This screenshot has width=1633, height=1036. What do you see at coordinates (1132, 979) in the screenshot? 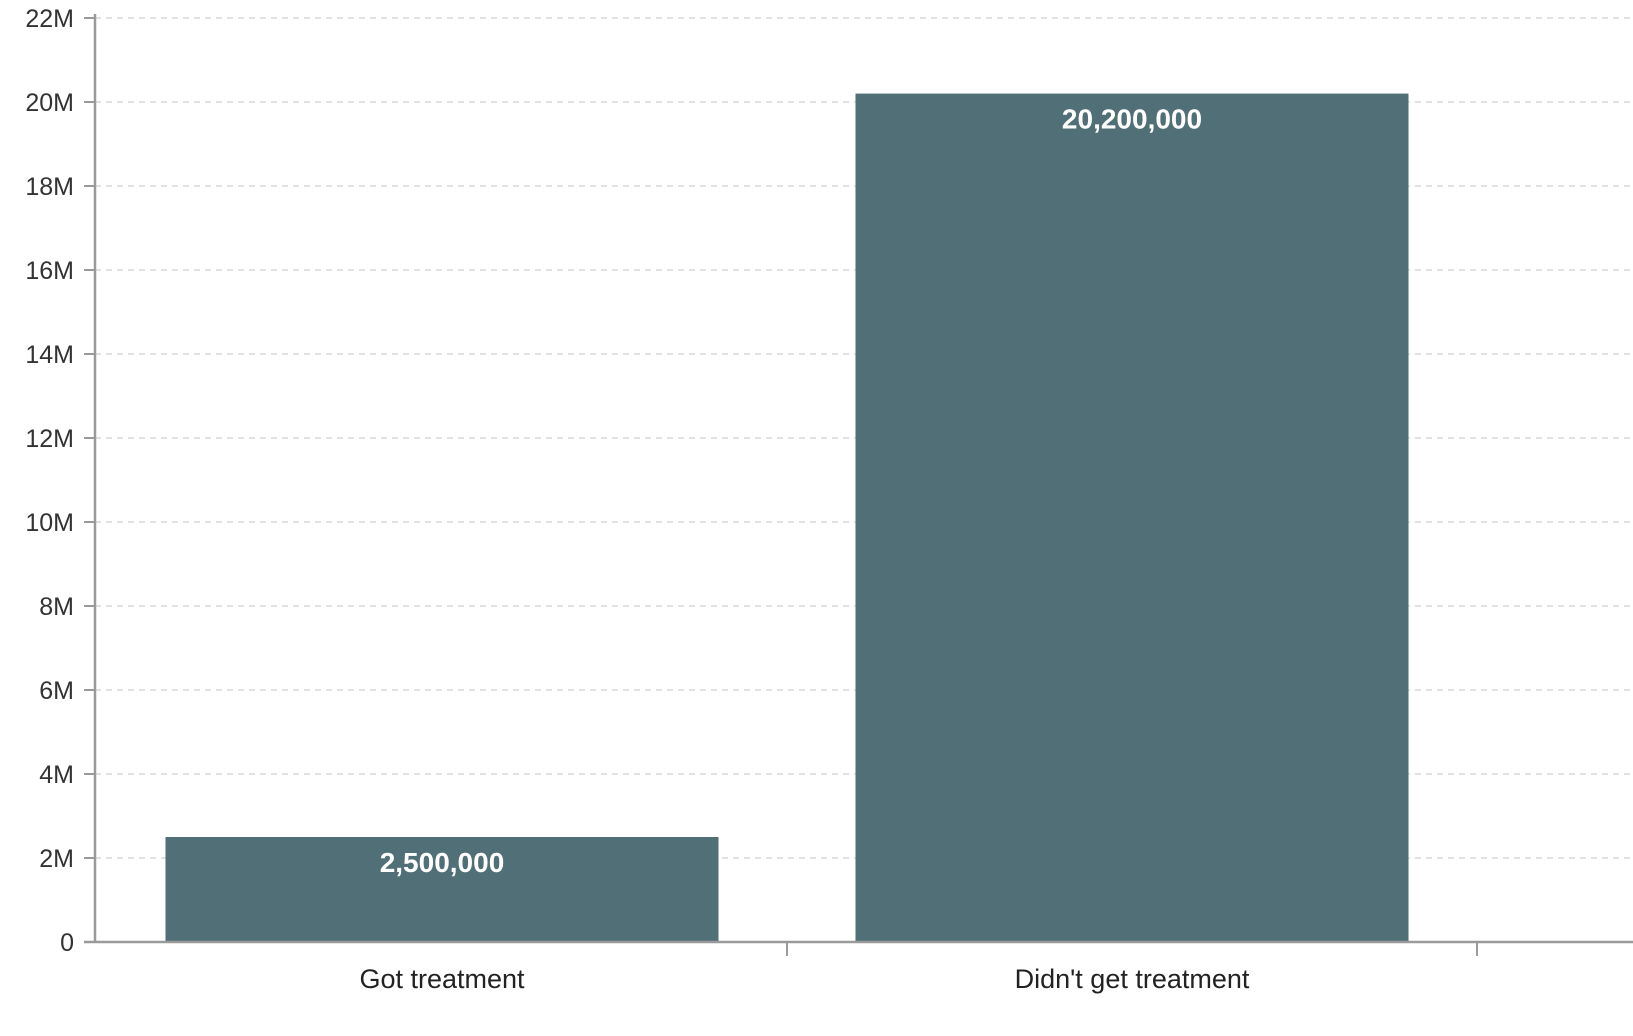
I see `x-tick-label-1: Didn't get treatment` at bounding box center [1132, 979].